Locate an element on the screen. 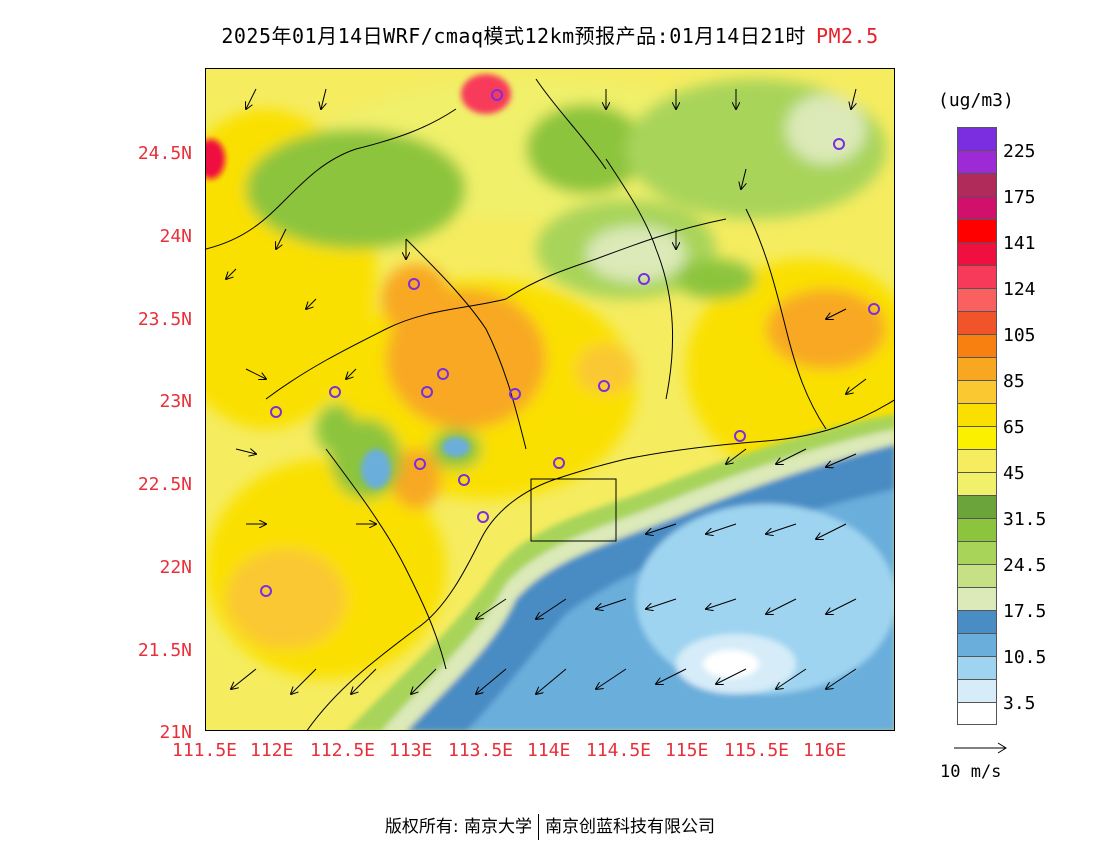  legend-label: 45 is located at coordinates (1014, 473).